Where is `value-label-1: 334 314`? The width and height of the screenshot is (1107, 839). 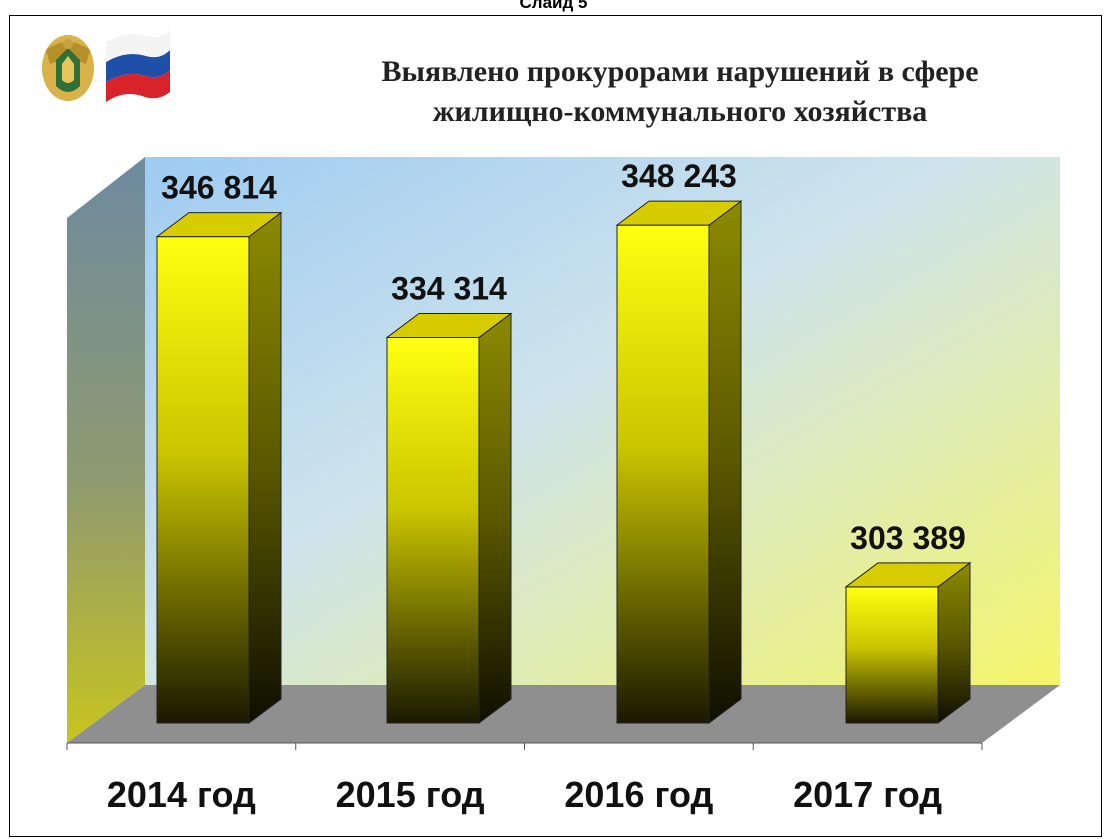 value-label-1: 334 314 is located at coordinates (449, 288).